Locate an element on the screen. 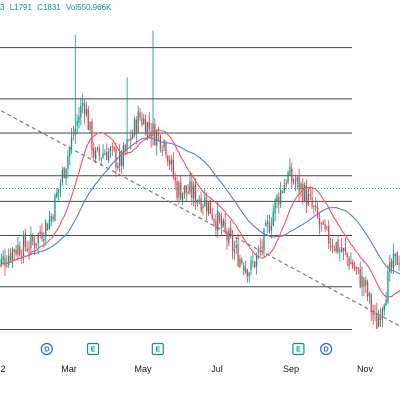 The width and height of the screenshot is (400, 400). x-tick-label: Mar is located at coordinates (69, 369).